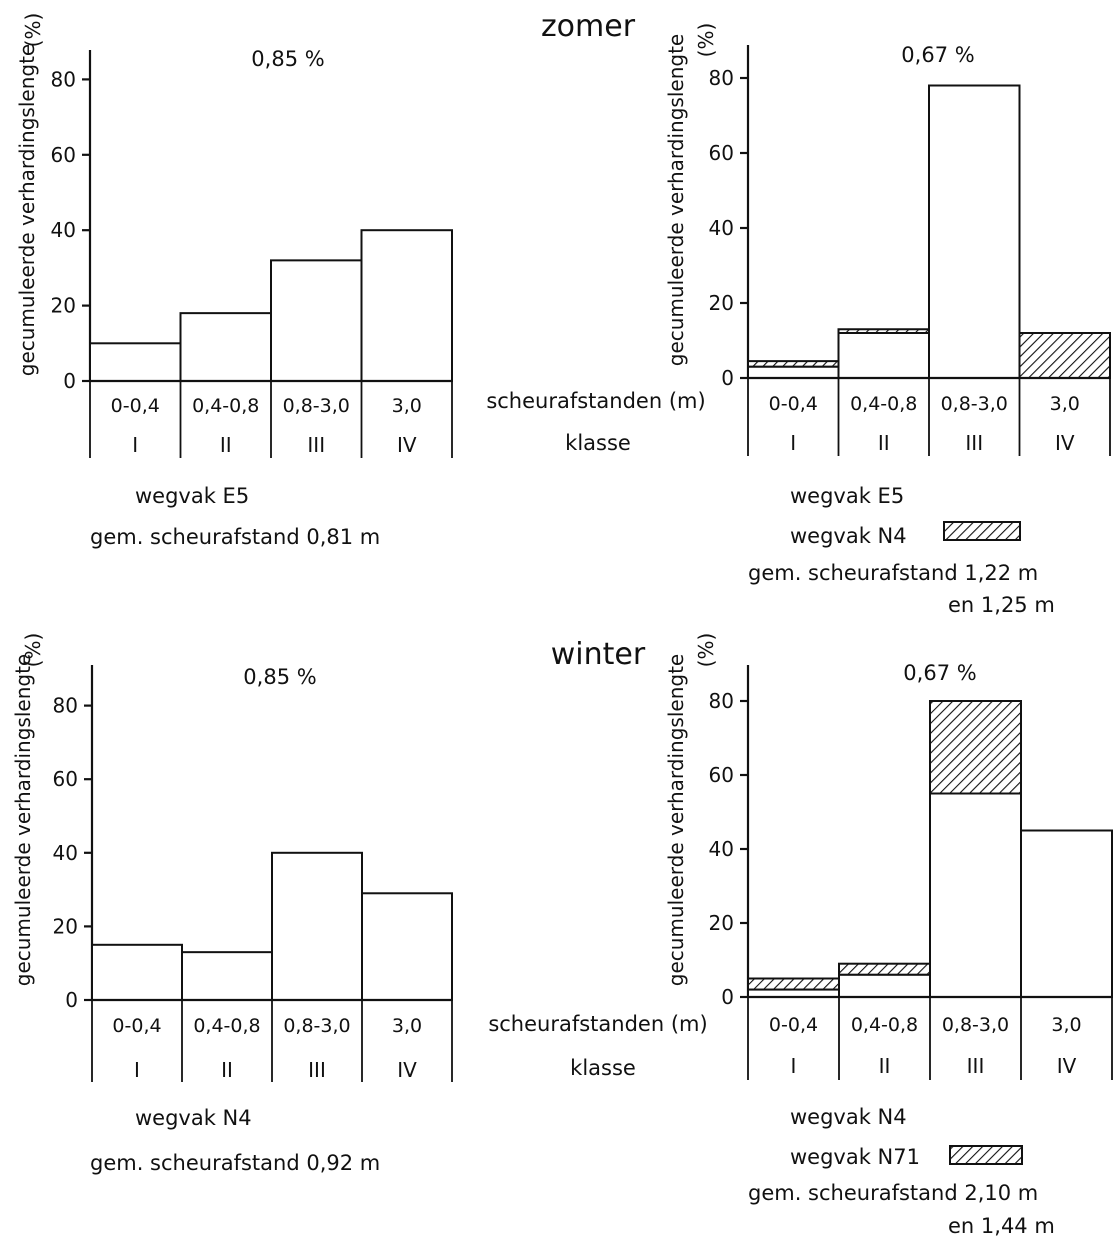  Describe the element at coordinates (135, 406) in the screenshot. I see `zomer-E5-x-category-label-1: 0-0,4` at that location.